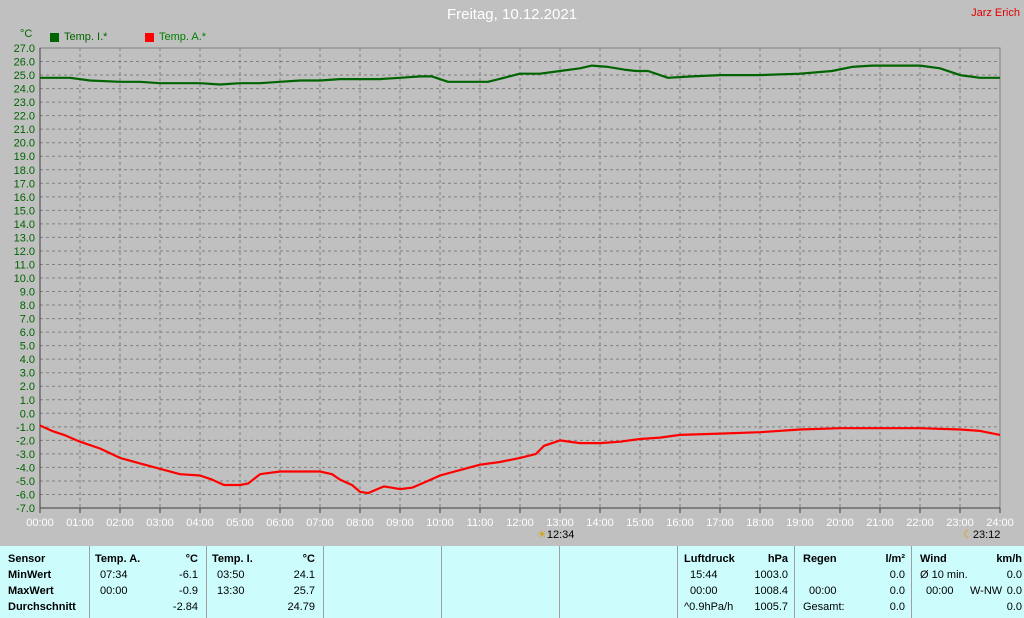 The height and width of the screenshot is (618, 1024). What do you see at coordinates (30, 575) in the screenshot?
I see `min-label: MinWert` at bounding box center [30, 575].